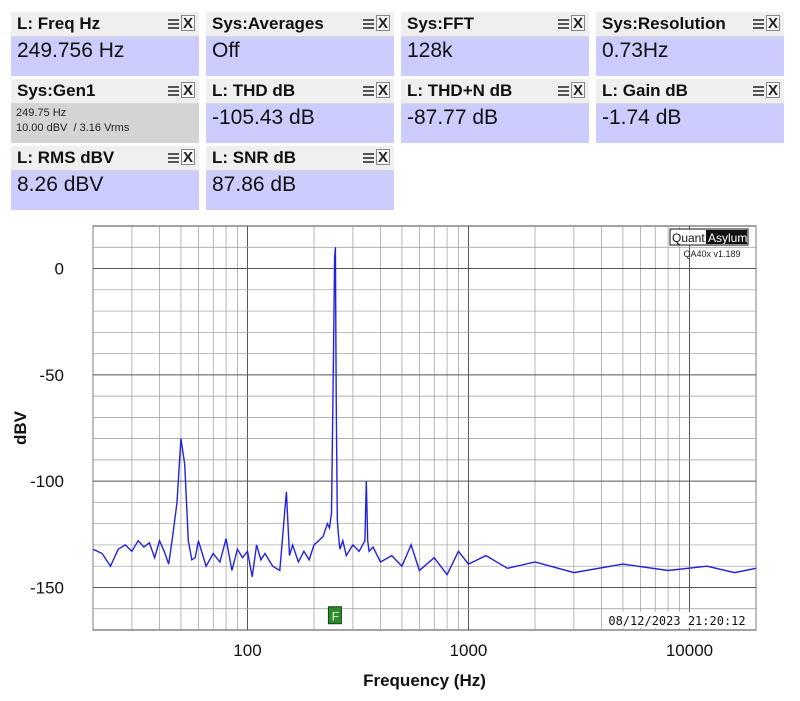 The width and height of the screenshot is (800, 701). What do you see at coordinates (688, 238) in the screenshot?
I see `brand-logo-part1: Quant` at bounding box center [688, 238].